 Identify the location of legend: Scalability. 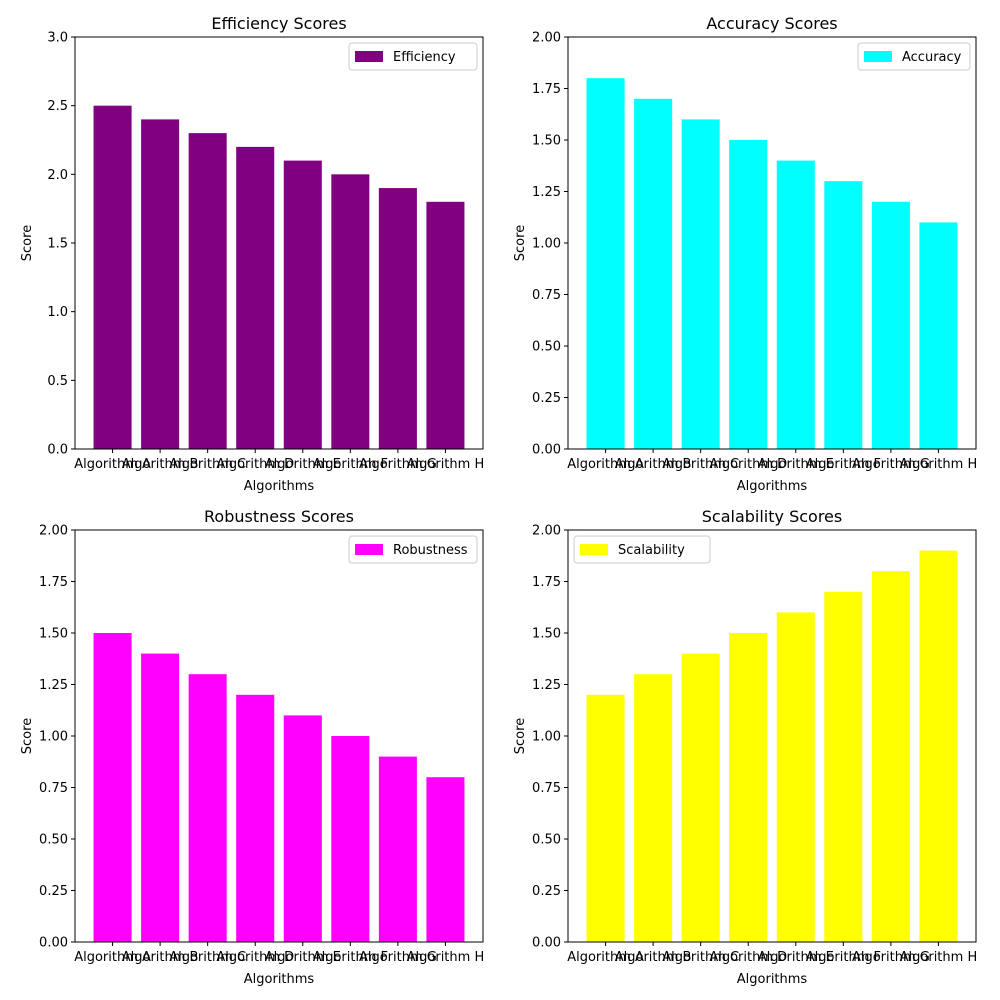
(642, 549).